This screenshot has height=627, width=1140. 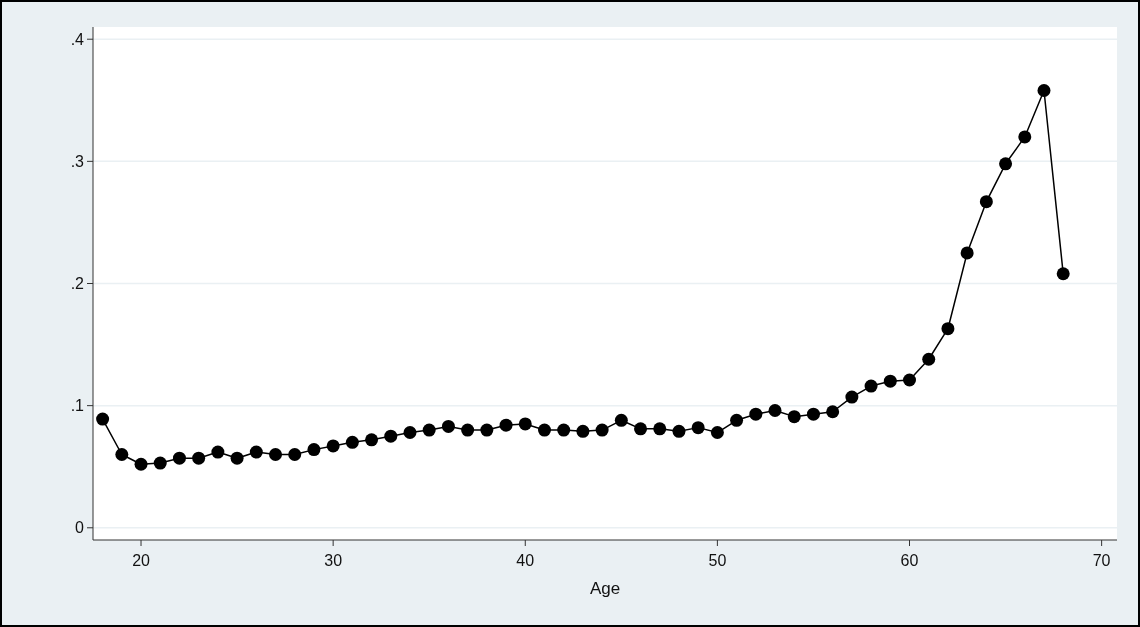 I want to click on x-axis-title: Age, so click(x=605, y=588).